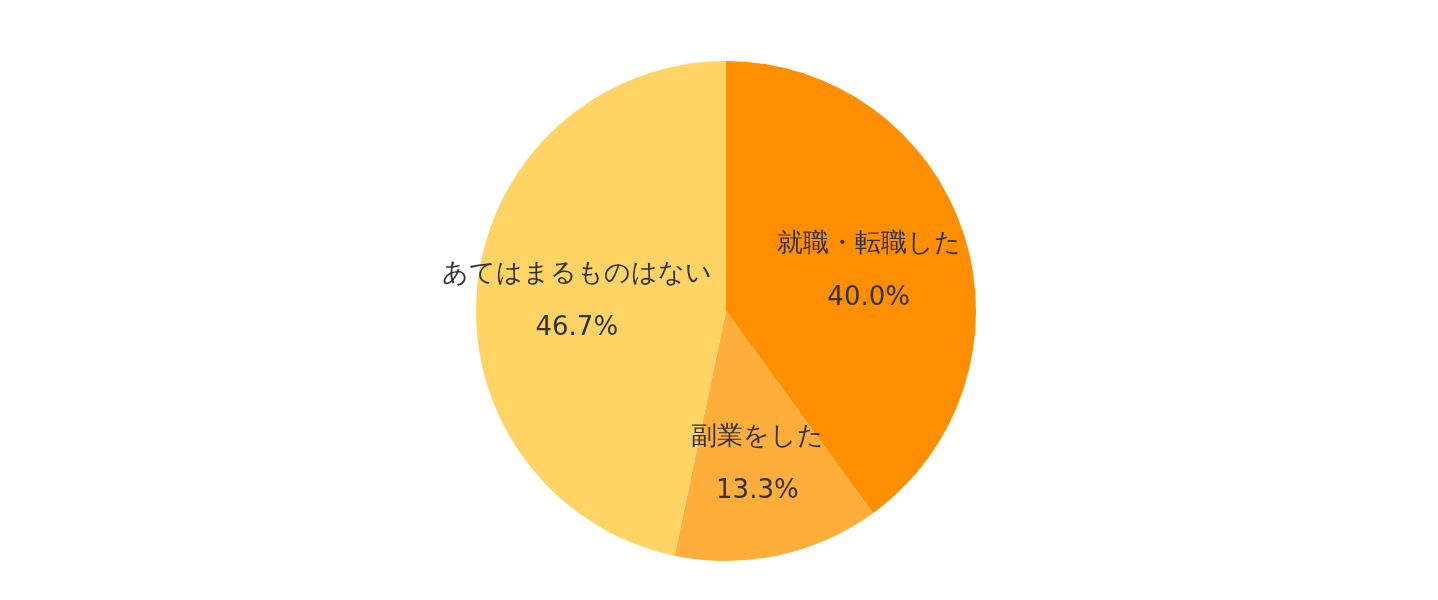 This screenshot has height=600, width=1438. What do you see at coordinates (577, 326) in the screenshot?
I see `data-label: 46.7%` at bounding box center [577, 326].